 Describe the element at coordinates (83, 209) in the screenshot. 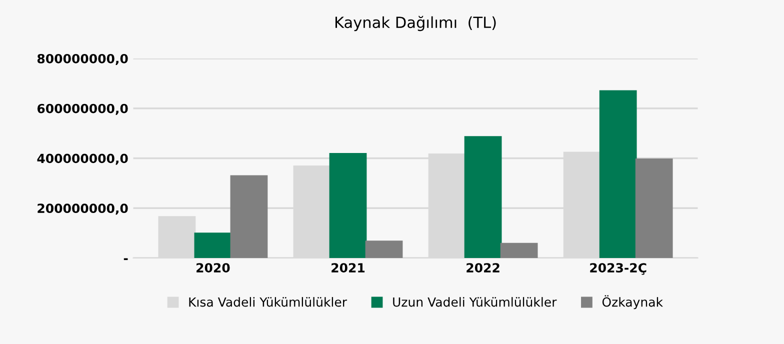

I see `y-tick-label: 200000000,0` at that location.